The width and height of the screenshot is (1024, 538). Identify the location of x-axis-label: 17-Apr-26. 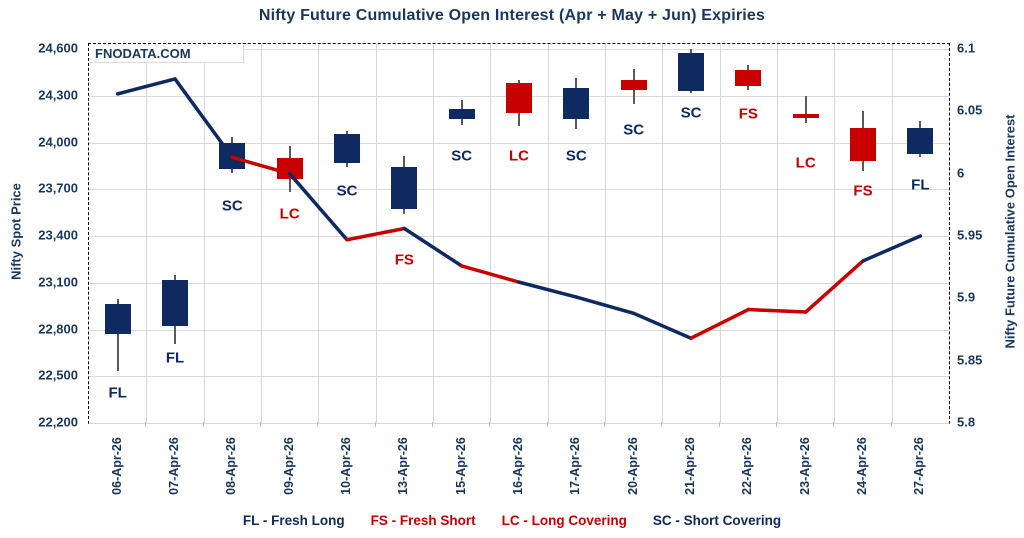
(575, 466).